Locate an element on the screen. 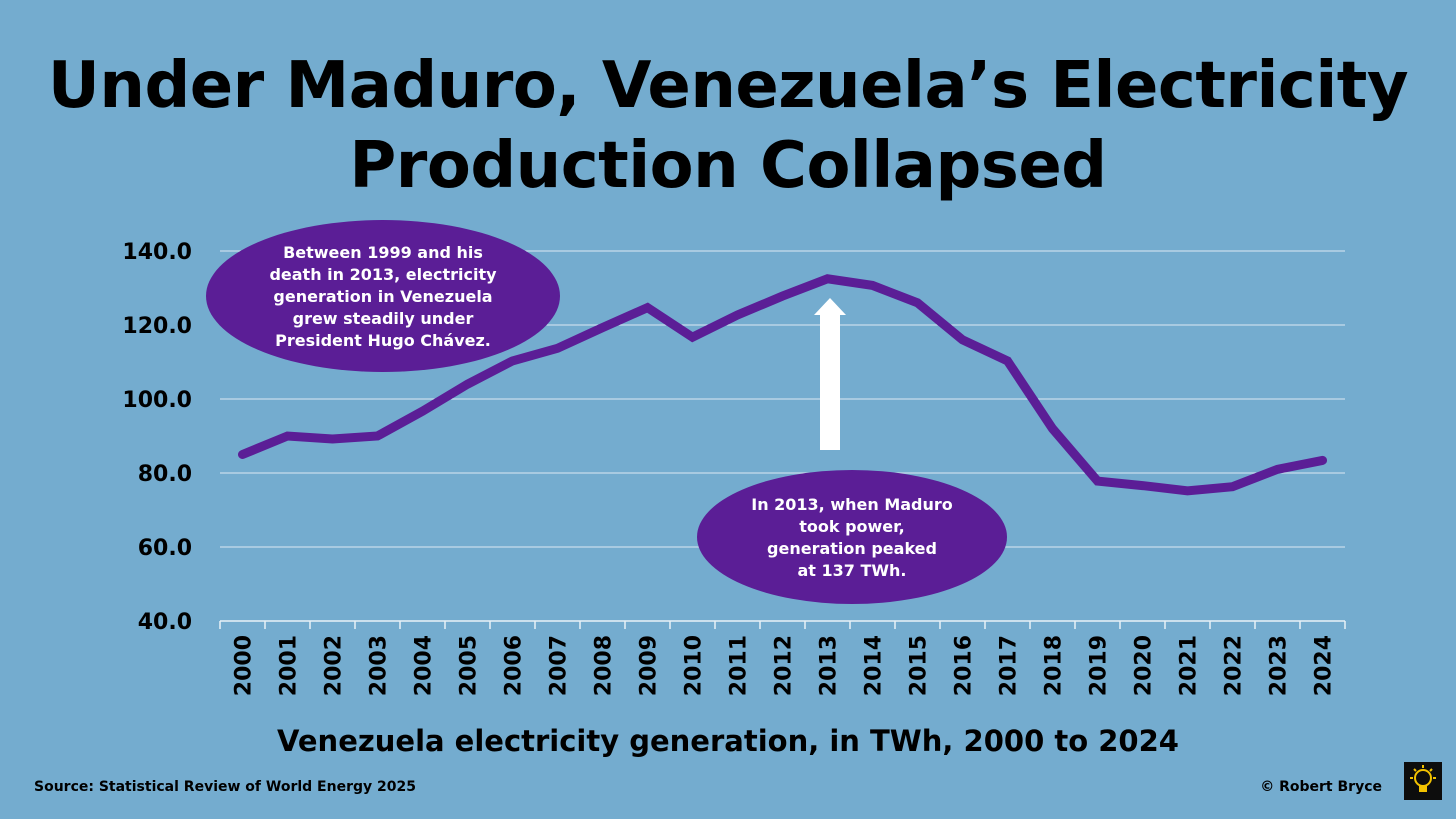  x-tick-label: 2004 is located at coordinates (424, 665).